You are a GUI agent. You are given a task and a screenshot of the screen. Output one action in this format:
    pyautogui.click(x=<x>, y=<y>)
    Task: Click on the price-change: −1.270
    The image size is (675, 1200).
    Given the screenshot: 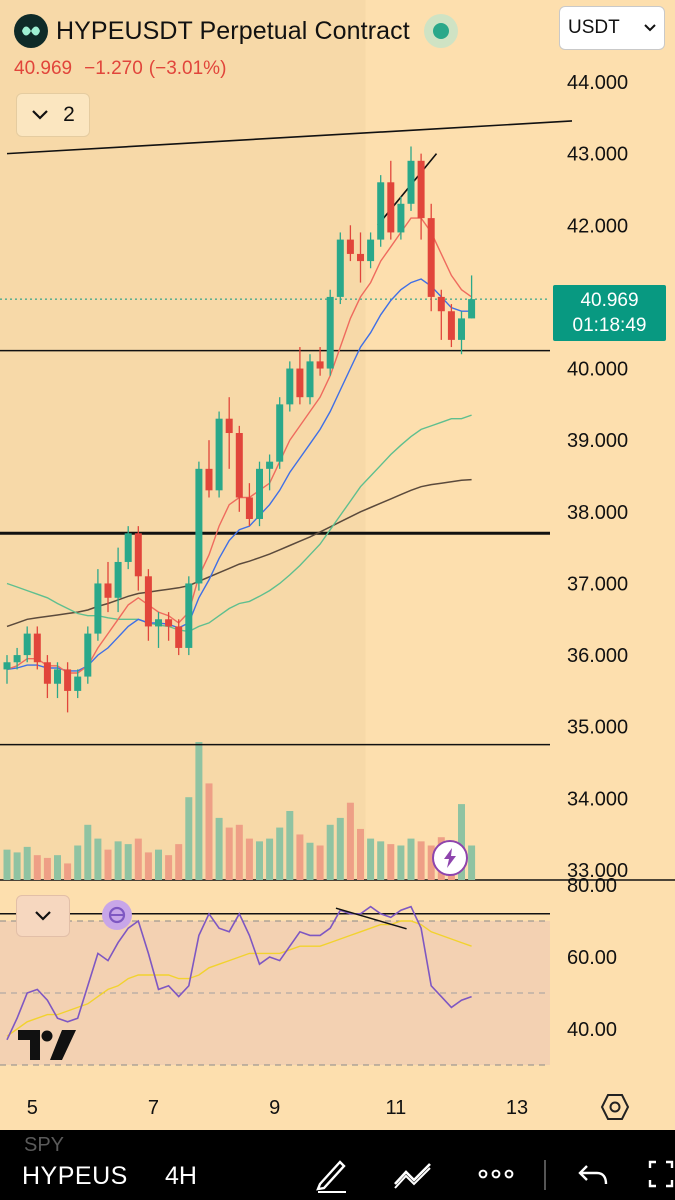 What is the action you would take?
    pyautogui.click(x=113, y=68)
    